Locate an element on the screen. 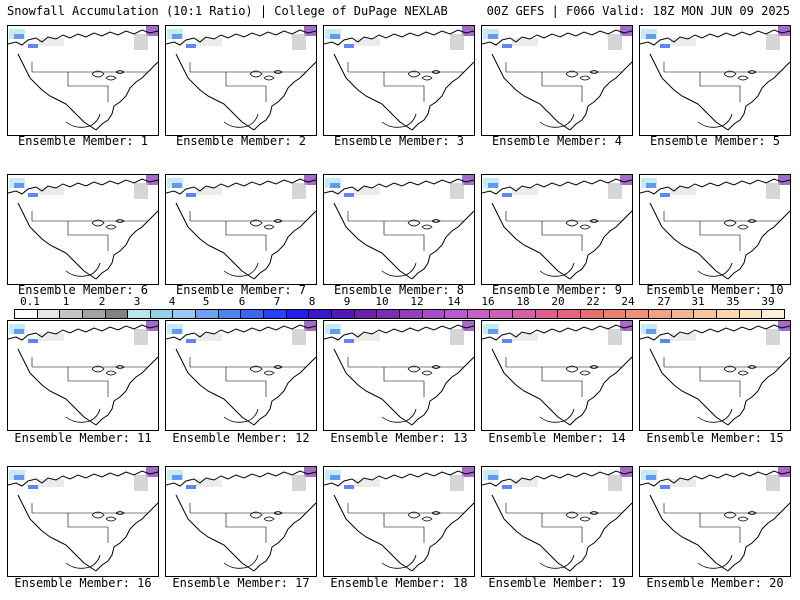  colorbar-tick-label: 14 is located at coordinates (454, 301).